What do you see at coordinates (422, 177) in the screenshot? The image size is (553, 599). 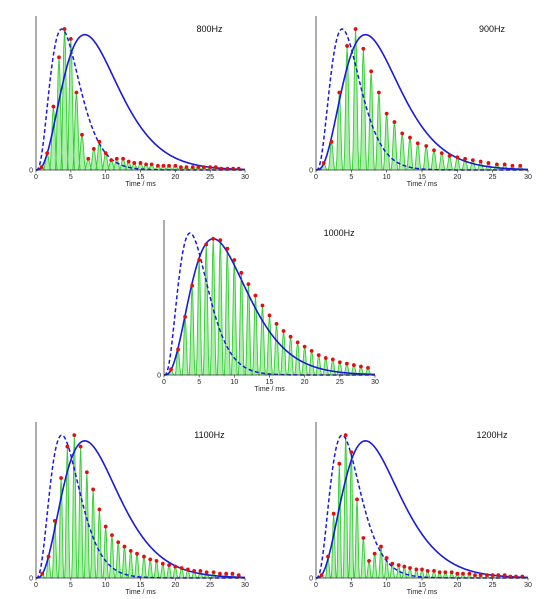 I see `x-tick-label: 15` at bounding box center [422, 177].